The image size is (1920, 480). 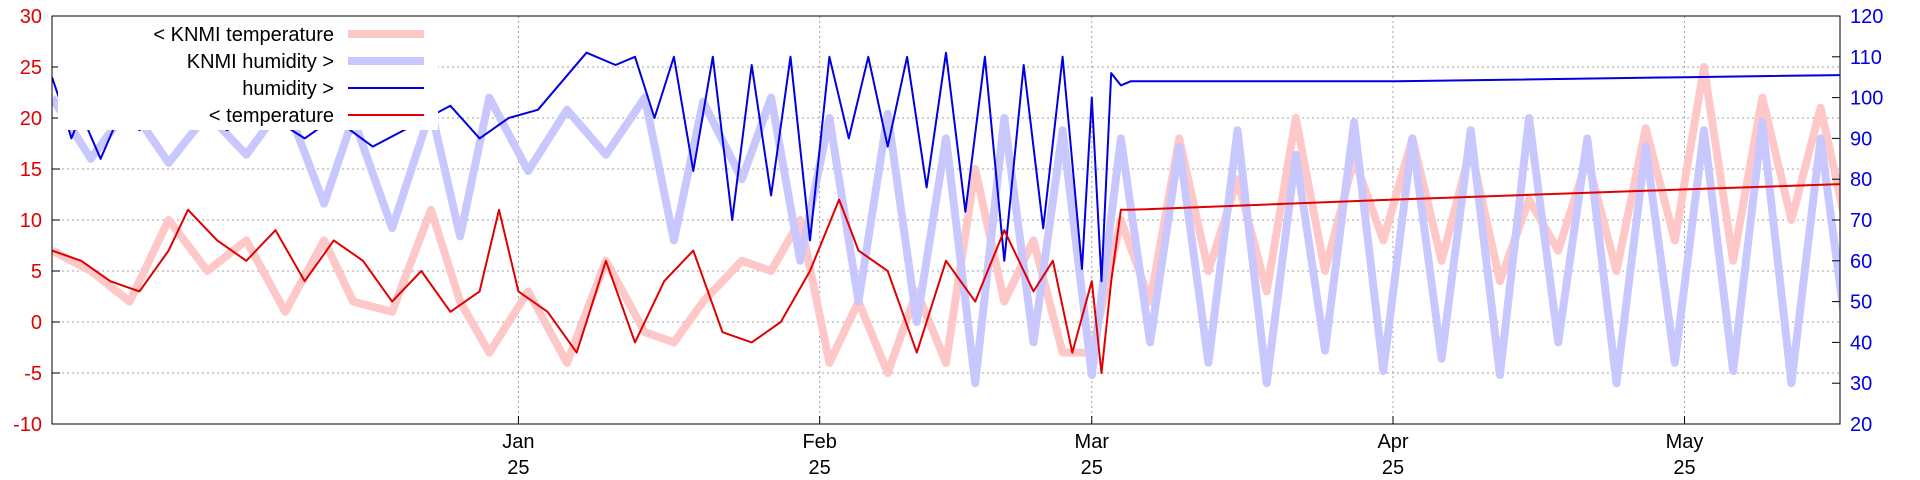 What do you see at coordinates (1861, 303) in the screenshot?
I see `y-right-tick-label: 50` at bounding box center [1861, 303].